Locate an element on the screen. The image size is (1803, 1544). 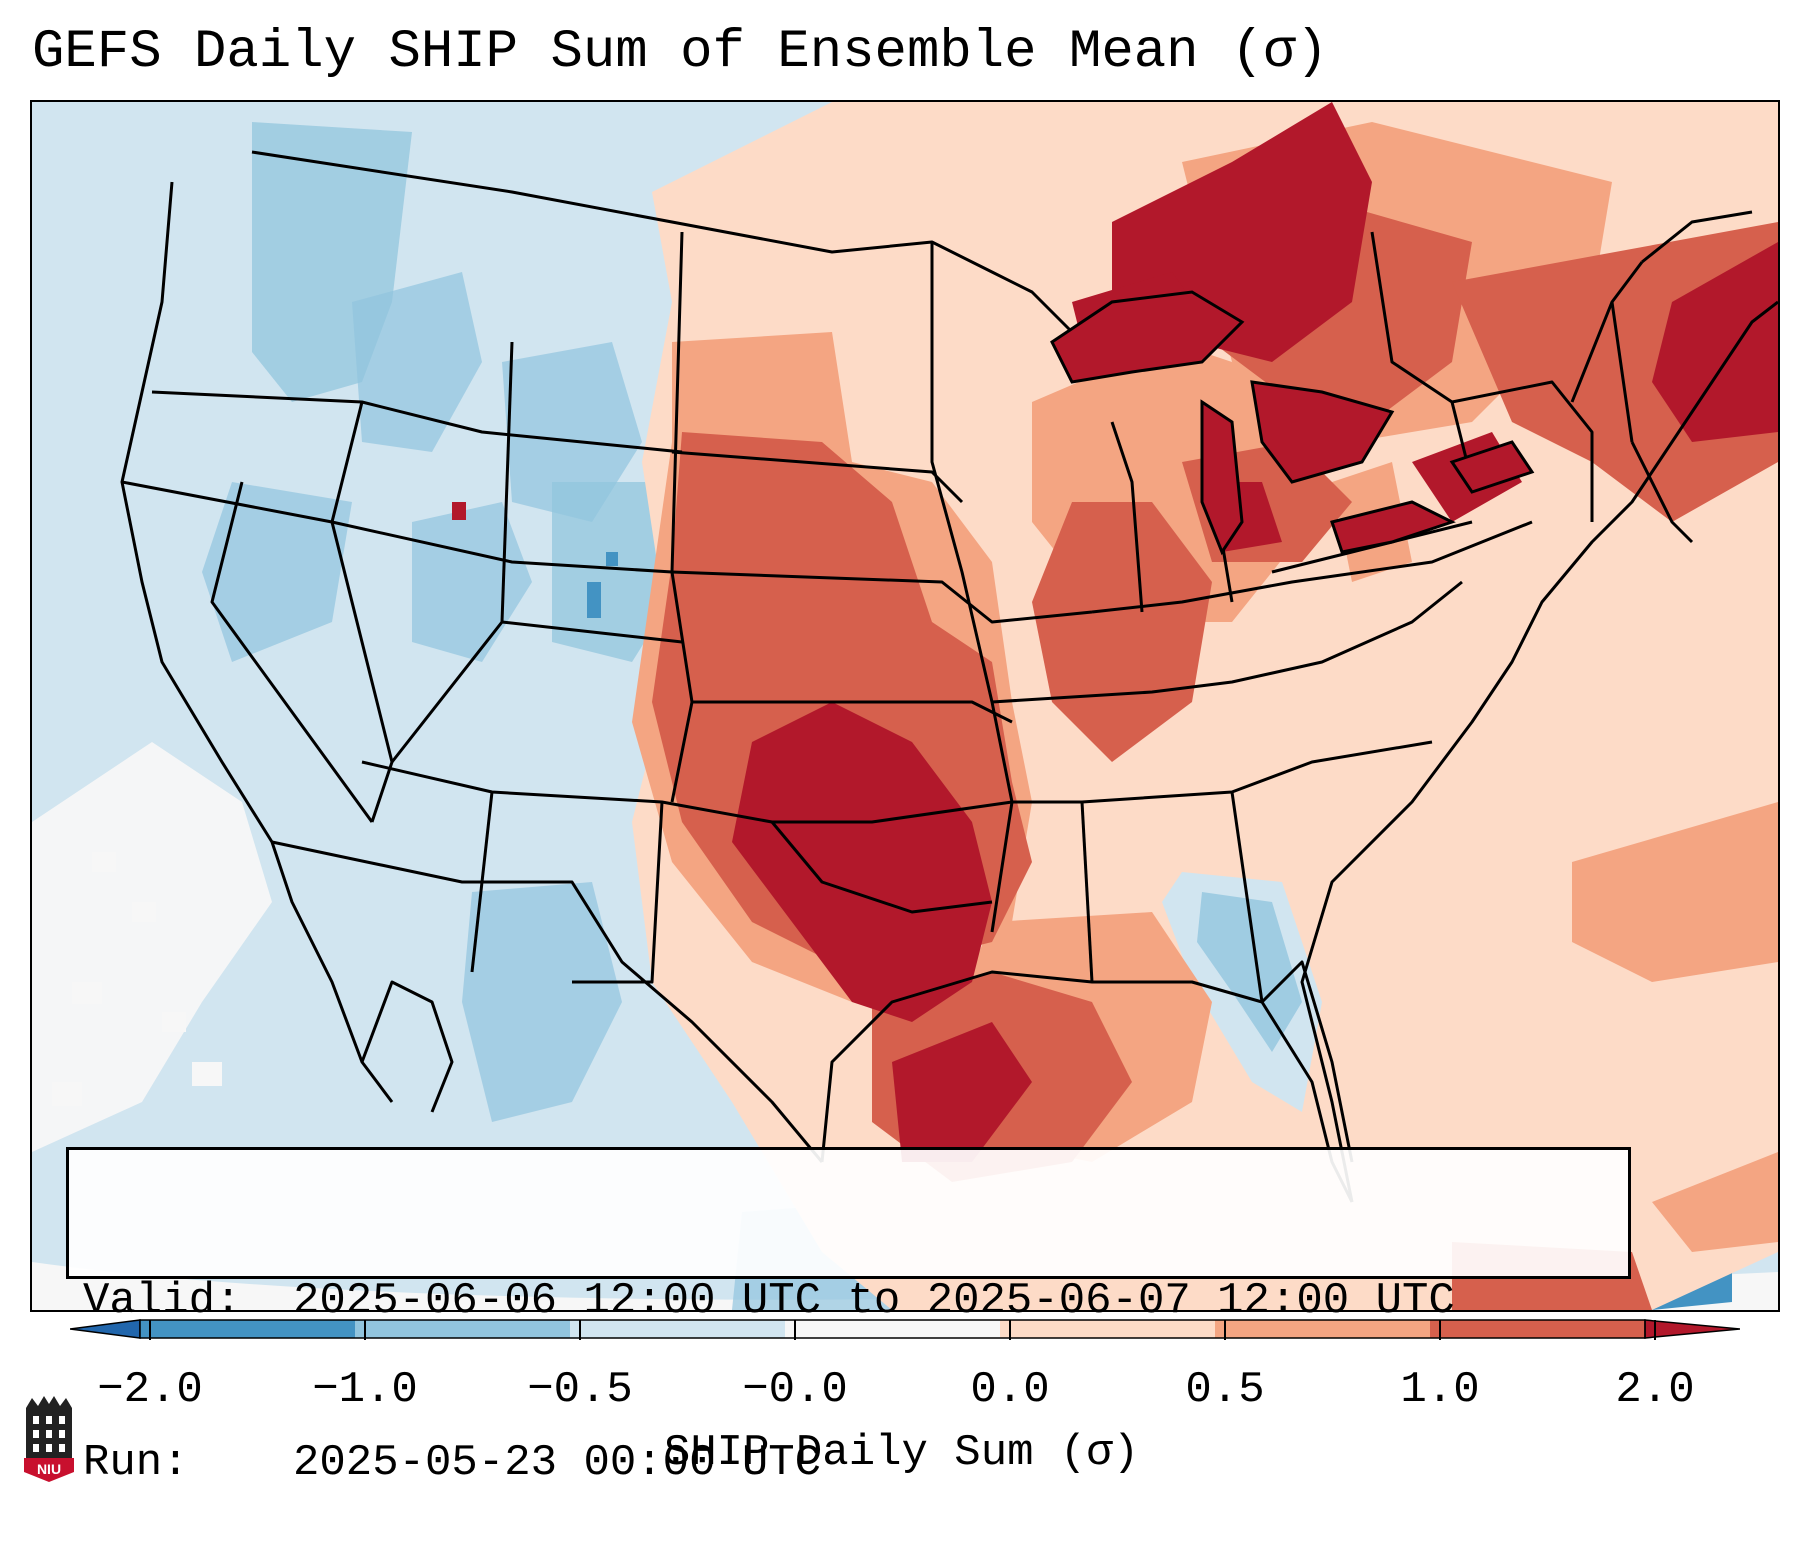
colorbar-tick: −0.5 is located at coordinates (580, 1390).